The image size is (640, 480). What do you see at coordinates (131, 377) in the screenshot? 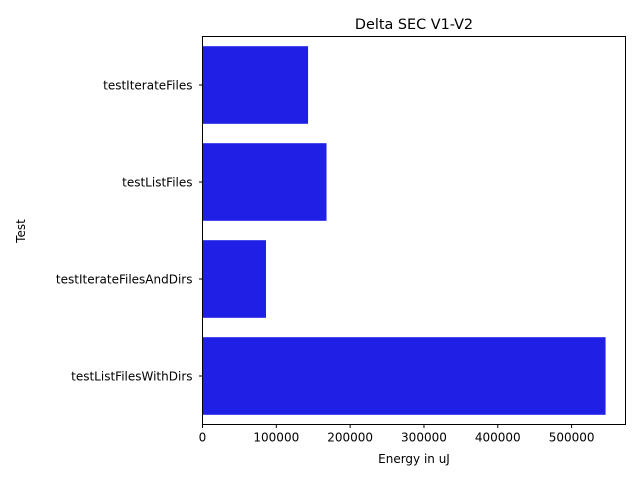
I see `y-tick-label: testListFilesWithDirs` at bounding box center [131, 377].